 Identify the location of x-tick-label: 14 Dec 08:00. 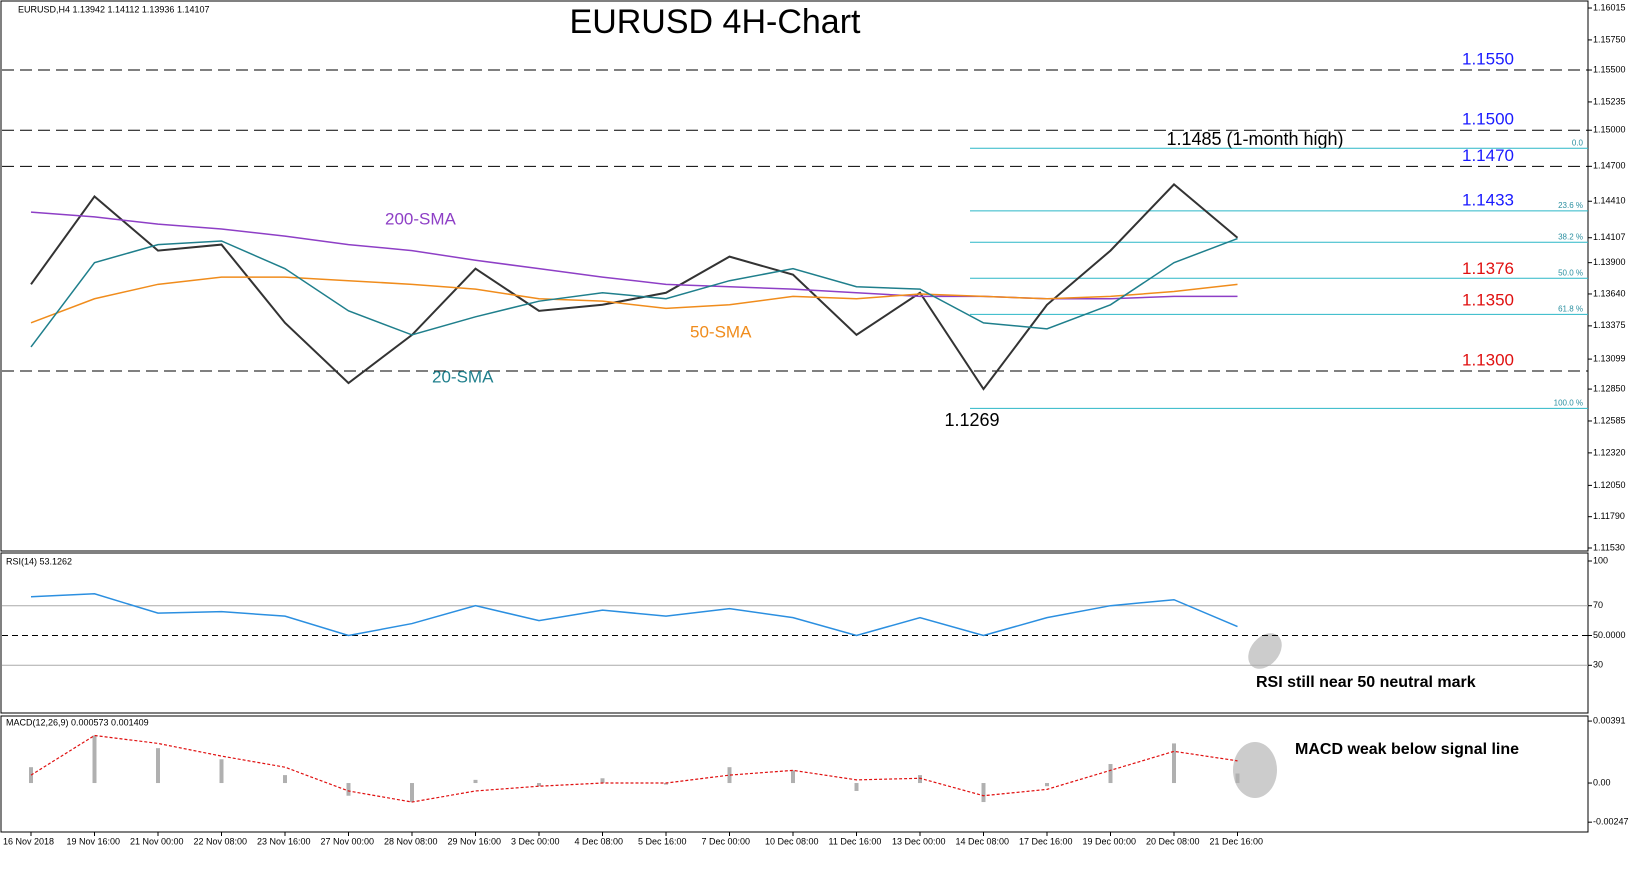
(983, 841).